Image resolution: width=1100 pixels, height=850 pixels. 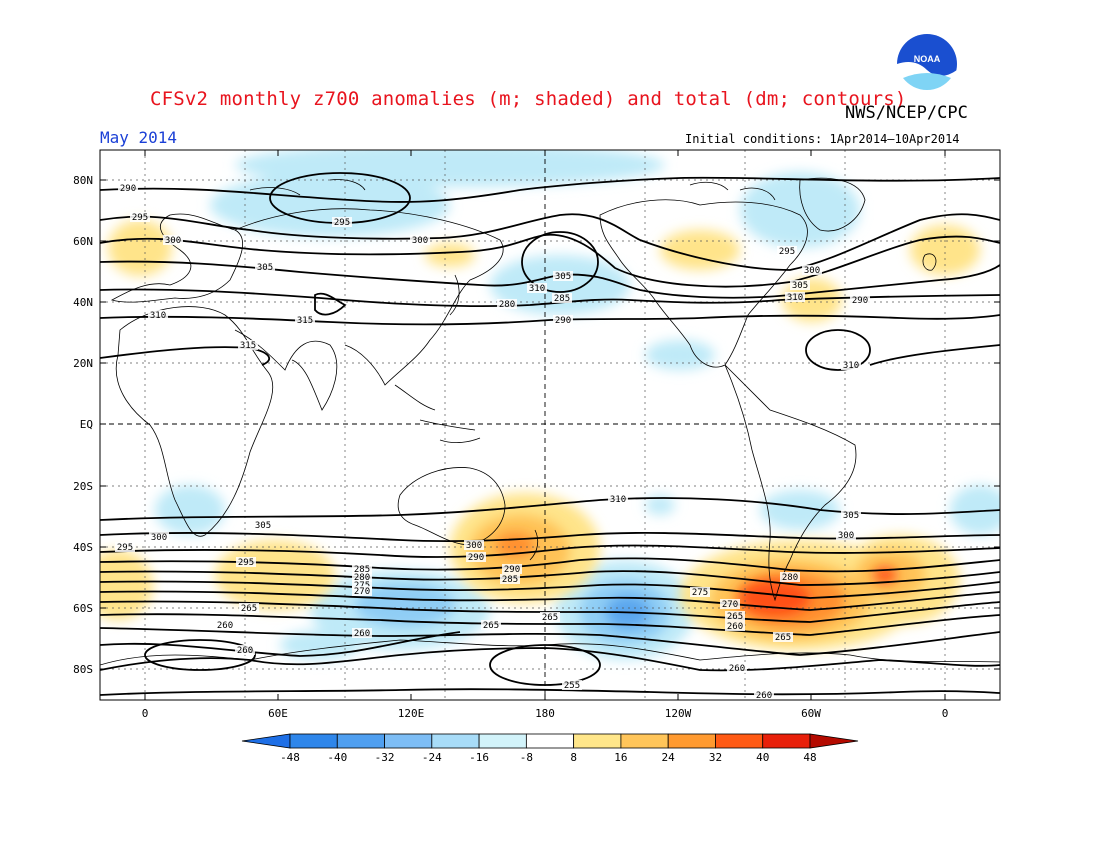 I want to click on lat-tick-label: 20N, so click(x=83, y=363).